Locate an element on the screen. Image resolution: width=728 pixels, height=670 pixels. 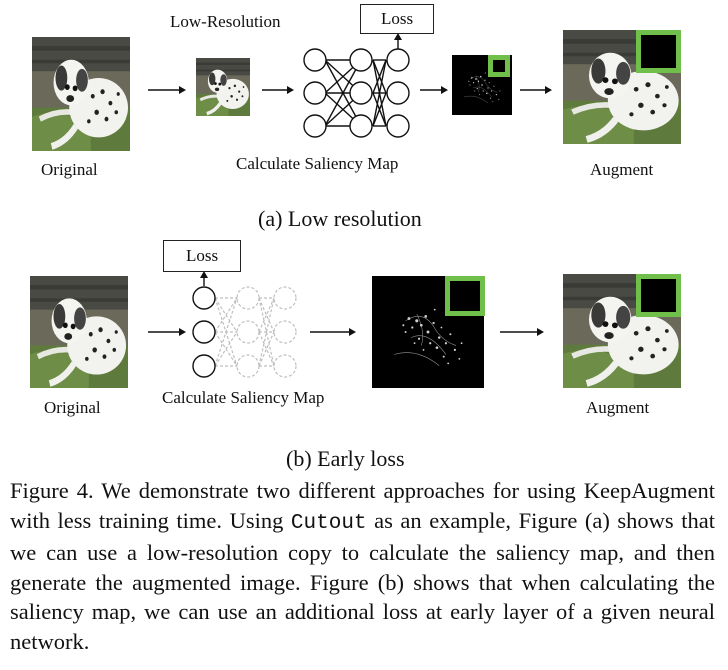
original-label-b: Original is located at coordinates (72, 407).